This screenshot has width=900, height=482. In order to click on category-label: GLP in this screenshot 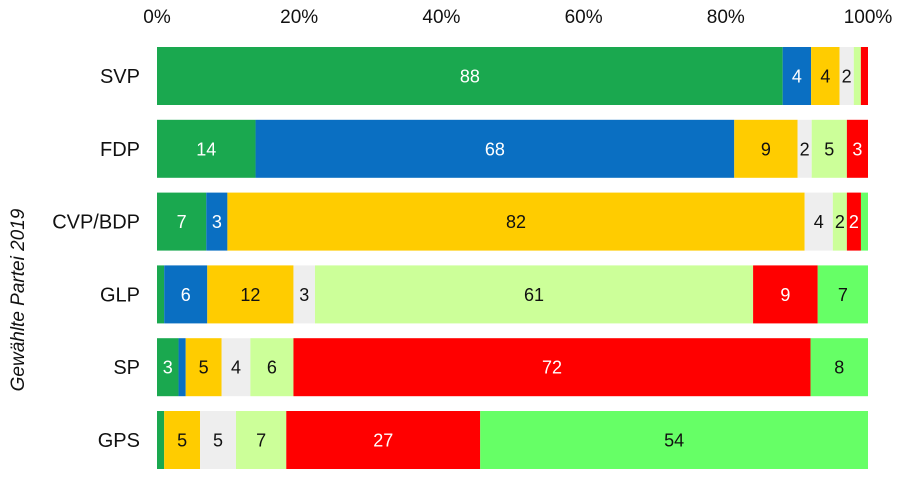, I will do `click(120, 295)`.